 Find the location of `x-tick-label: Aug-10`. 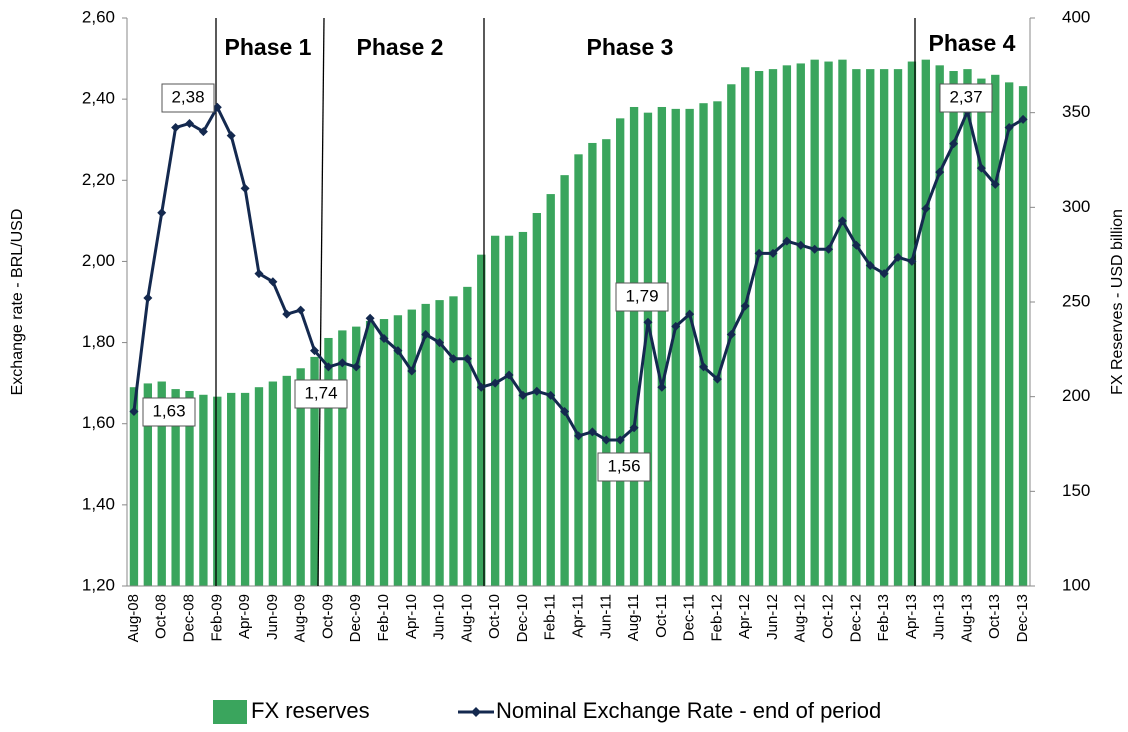

x-tick-label: Aug-10 is located at coordinates (466, 618).